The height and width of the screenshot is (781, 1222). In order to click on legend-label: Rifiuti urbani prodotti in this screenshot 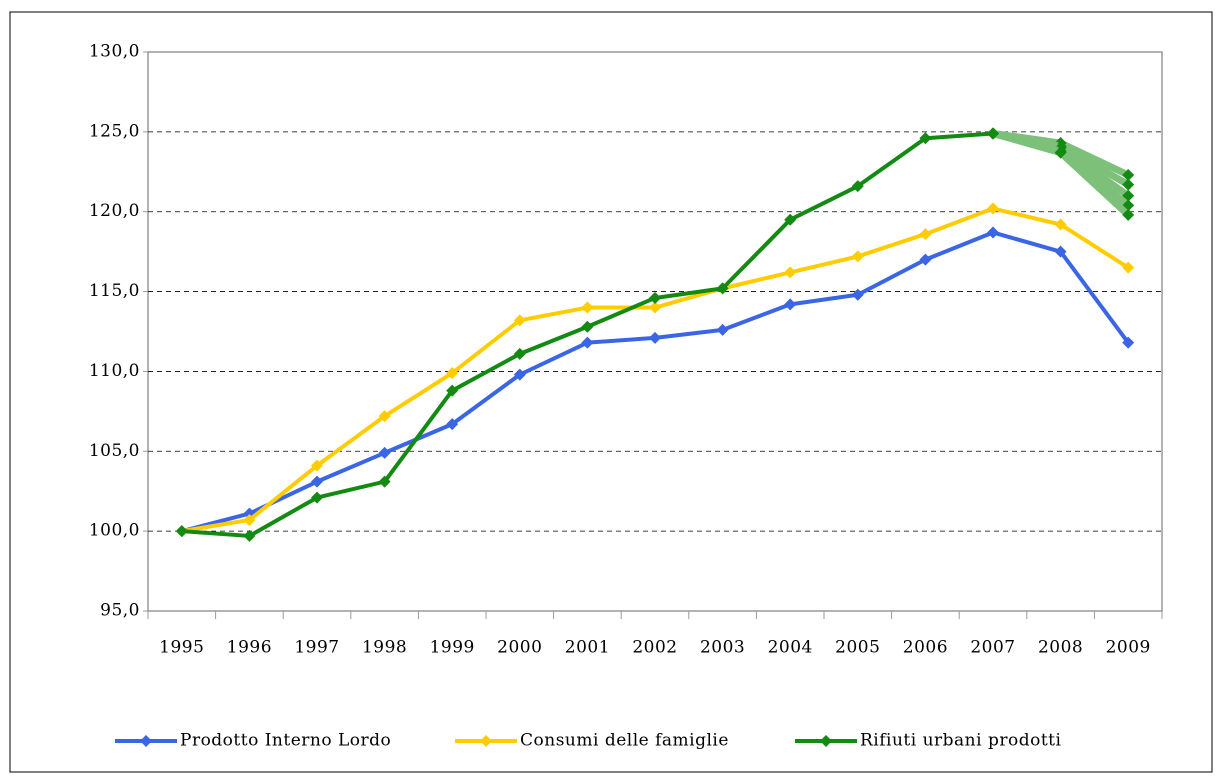, I will do `click(960, 741)`.